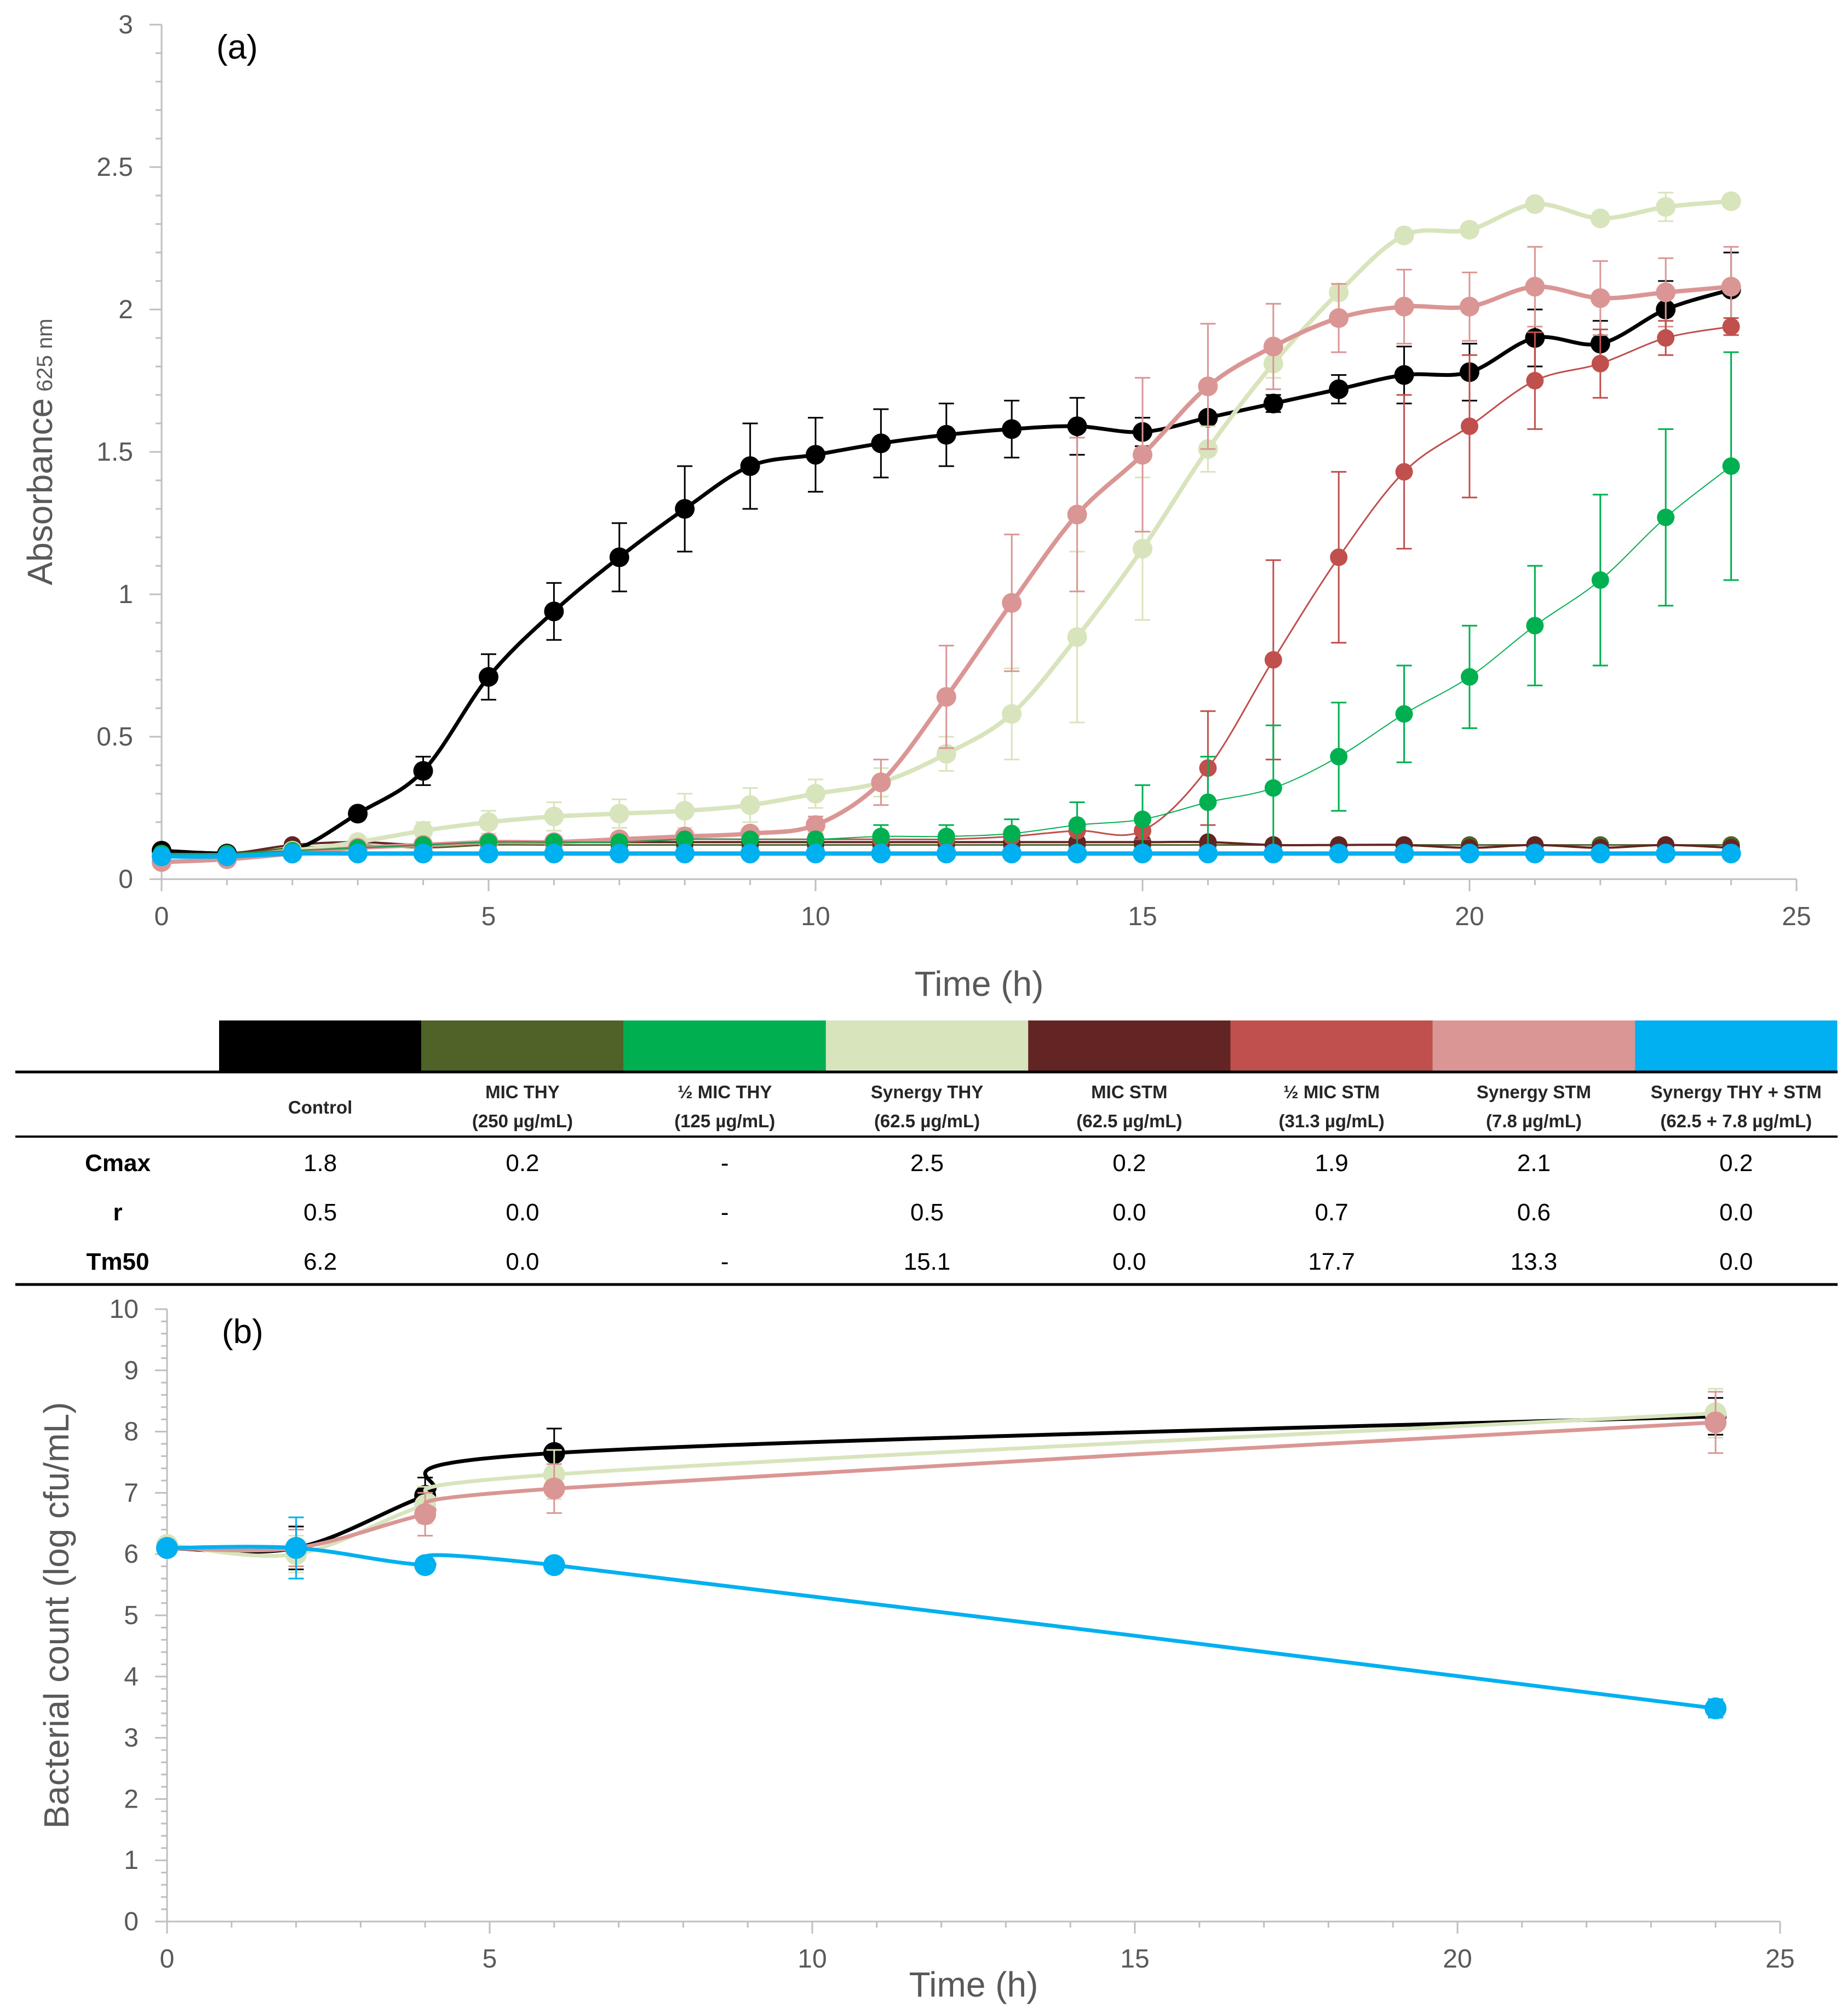 The width and height of the screenshot is (1848, 2013). Describe the element at coordinates (131, 1921) in the screenshot. I see `y-tick-label: 0` at that location.